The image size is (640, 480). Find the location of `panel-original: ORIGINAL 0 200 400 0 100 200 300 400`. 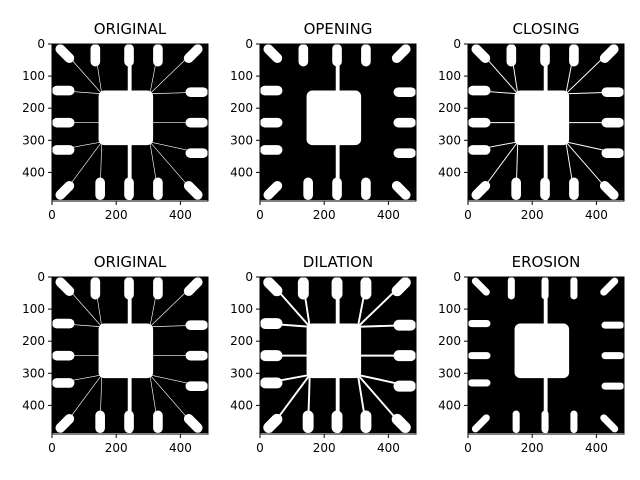

panel-original: ORIGINAL 0 200 400 0 100 200 300 400 is located at coordinates (115, 121).